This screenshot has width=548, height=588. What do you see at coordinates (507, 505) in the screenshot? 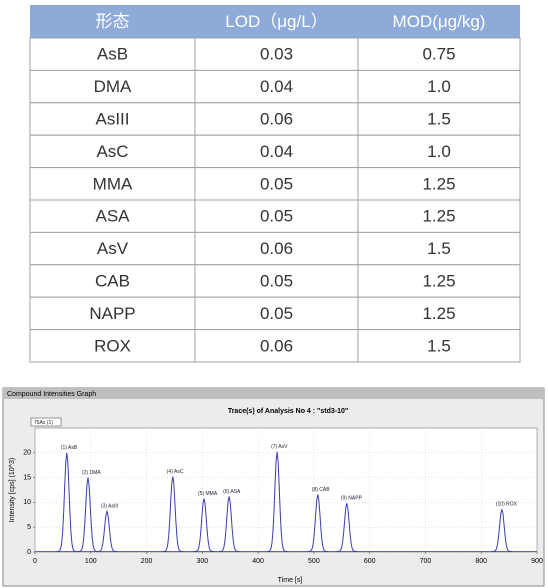
I see `peak-label: (10) ROX` at bounding box center [507, 505].